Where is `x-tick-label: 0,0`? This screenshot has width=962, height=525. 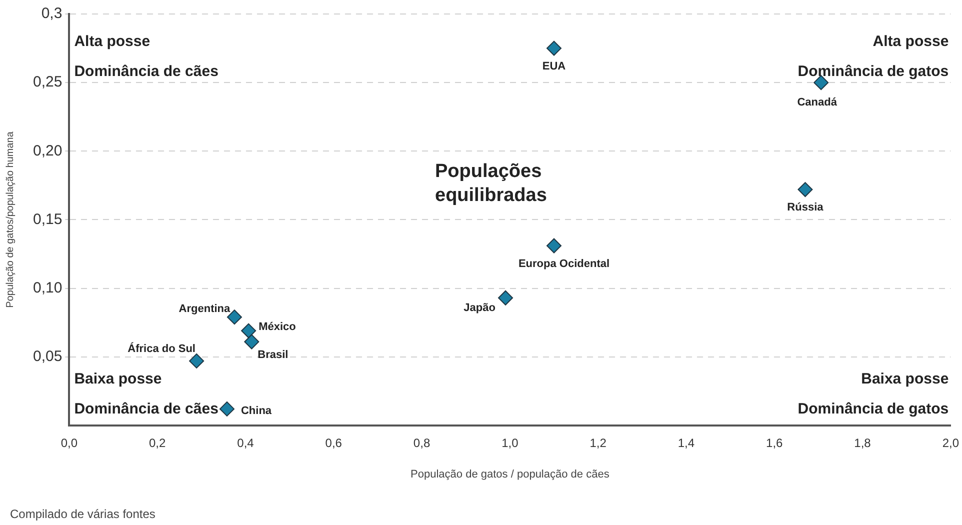 x-tick-label: 0,0 is located at coordinates (69, 443).